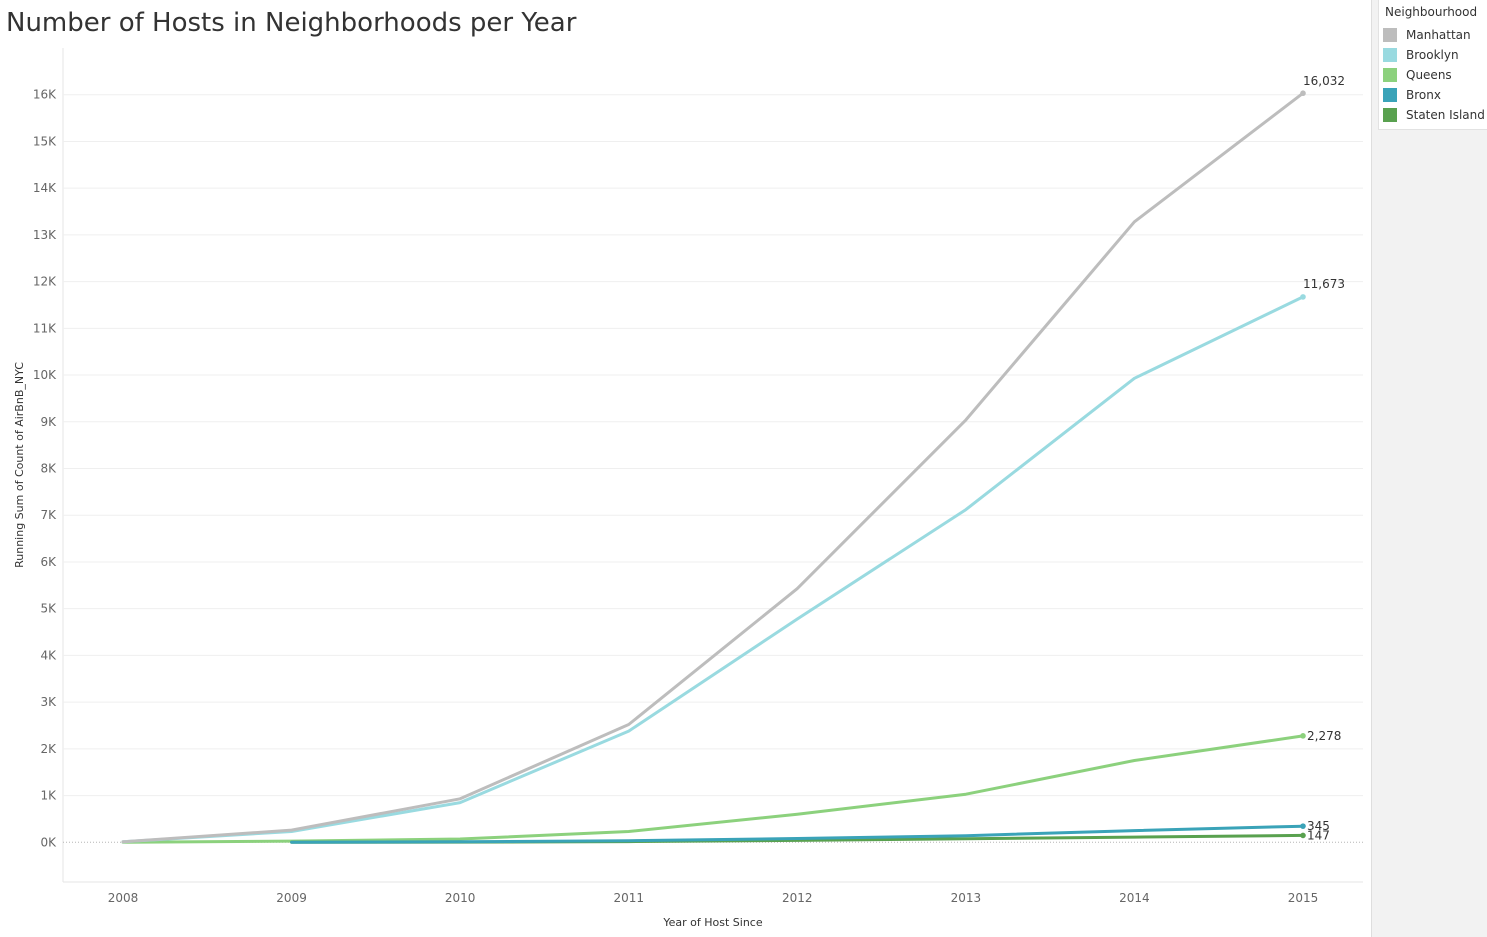 This screenshot has width=1487, height=937. I want to click on legend-label: Manhattan, so click(1438, 35).